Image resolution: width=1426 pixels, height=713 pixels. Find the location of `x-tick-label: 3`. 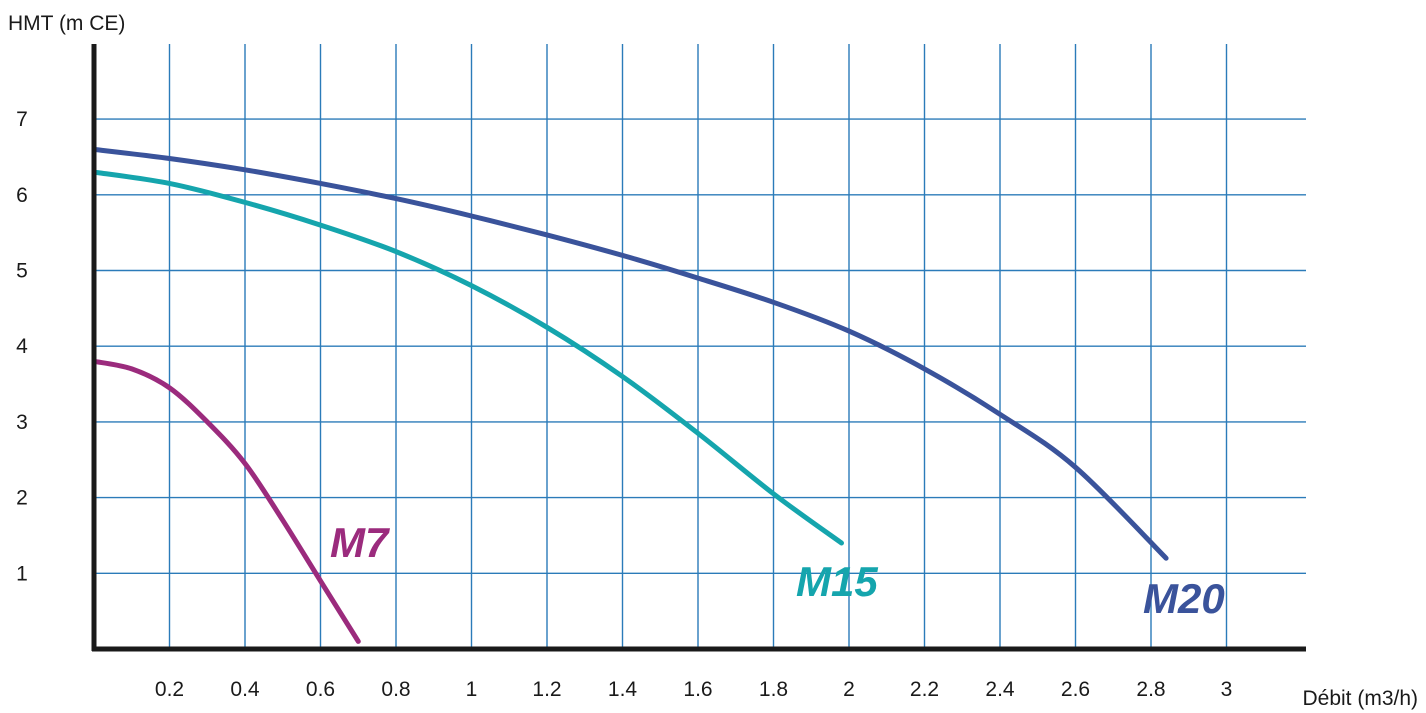

x-tick-label: 3 is located at coordinates (1227, 689).